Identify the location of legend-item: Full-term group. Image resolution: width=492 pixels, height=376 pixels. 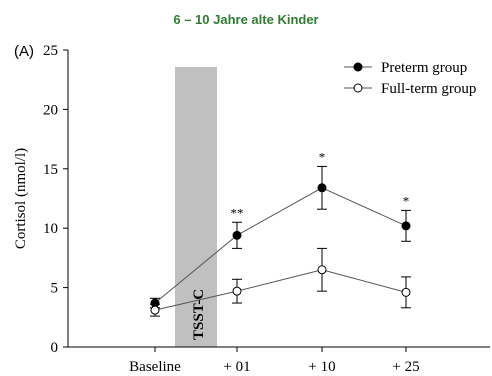
(410, 89).